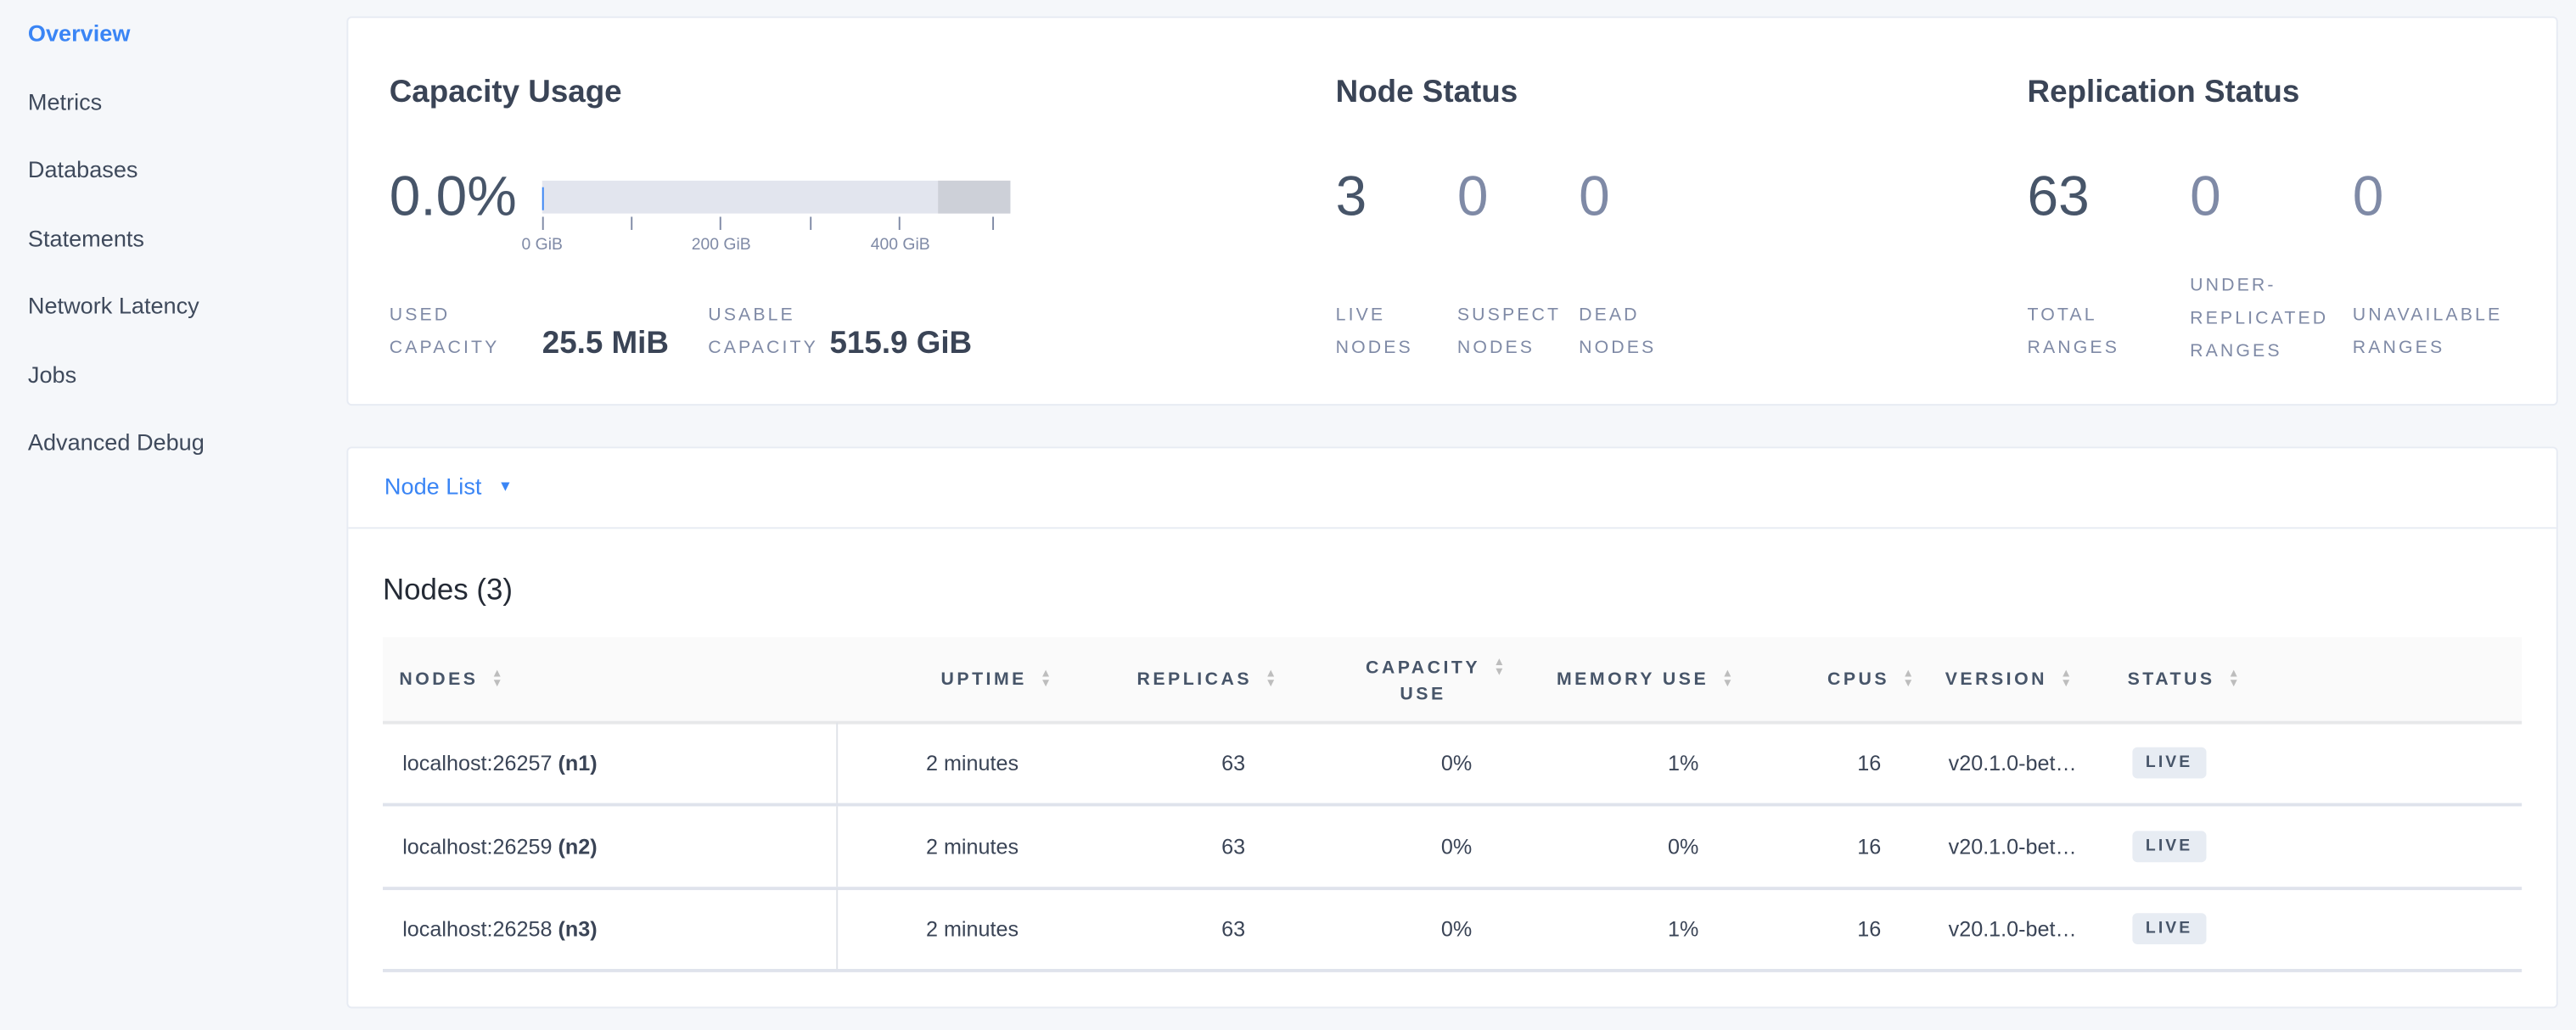  What do you see at coordinates (721, 246) in the screenshot?
I see `bar-tick-label: 200 GiB` at bounding box center [721, 246].